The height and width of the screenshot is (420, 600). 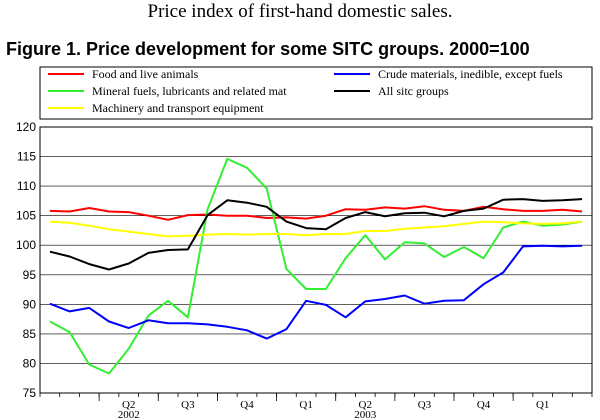 I want to click on year-label-0: 2002, so click(x=129, y=414).